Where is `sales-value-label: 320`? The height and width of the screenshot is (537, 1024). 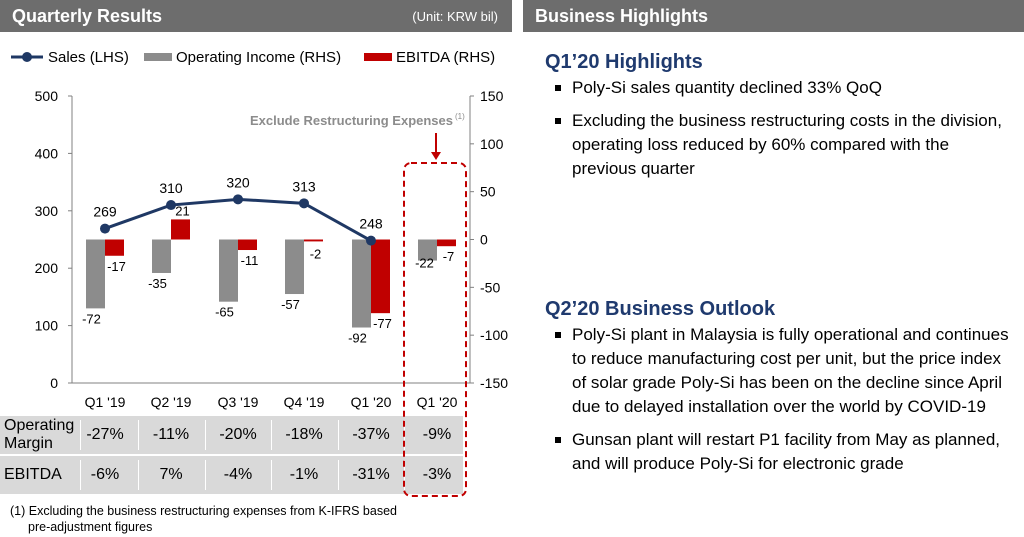 sales-value-label: 320 is located at coordinates (238, 182).